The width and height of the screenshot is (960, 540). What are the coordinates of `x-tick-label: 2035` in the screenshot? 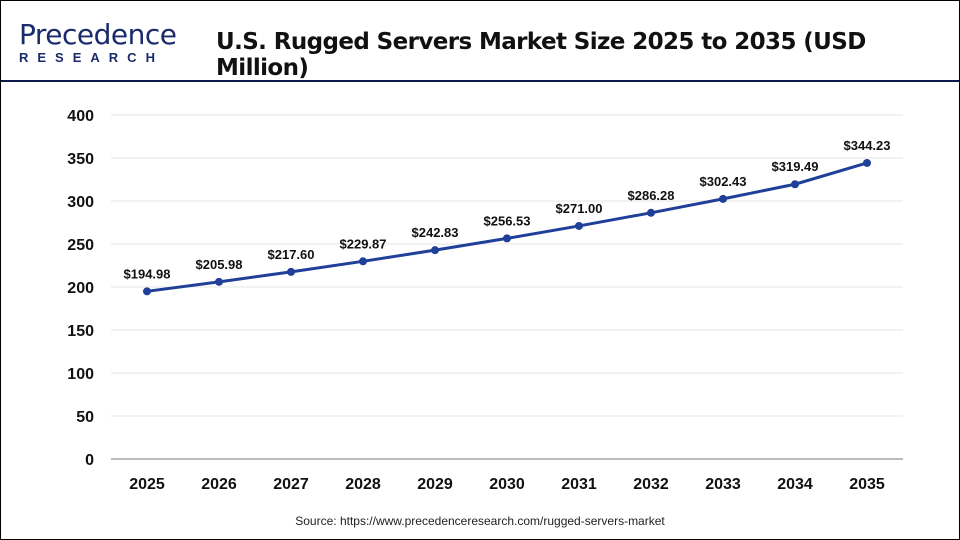 It's located at (867, 484).